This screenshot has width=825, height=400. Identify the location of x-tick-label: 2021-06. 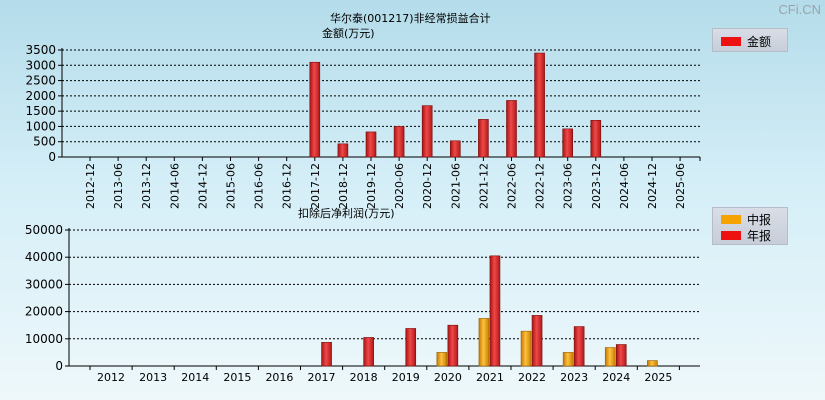
(455, 186).